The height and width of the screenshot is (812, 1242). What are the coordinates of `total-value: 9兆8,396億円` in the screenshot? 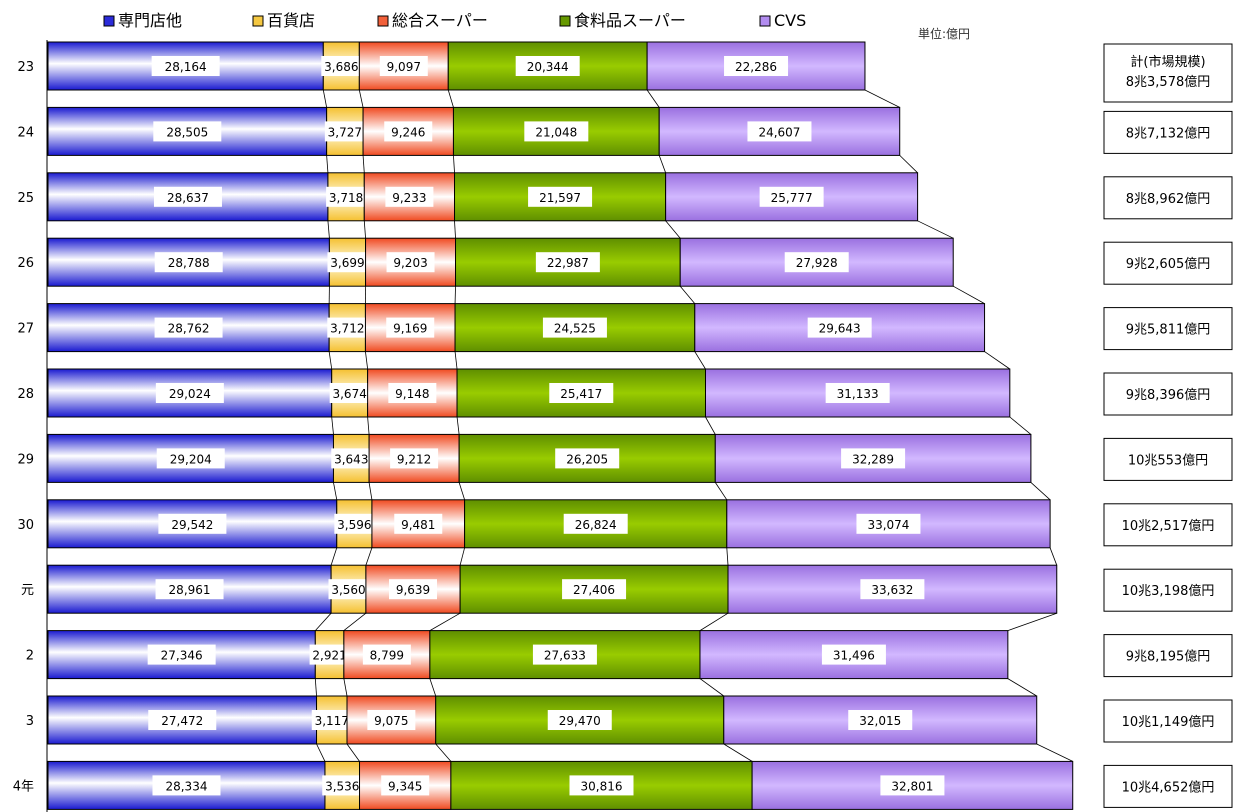 It's located at (1168, 395).